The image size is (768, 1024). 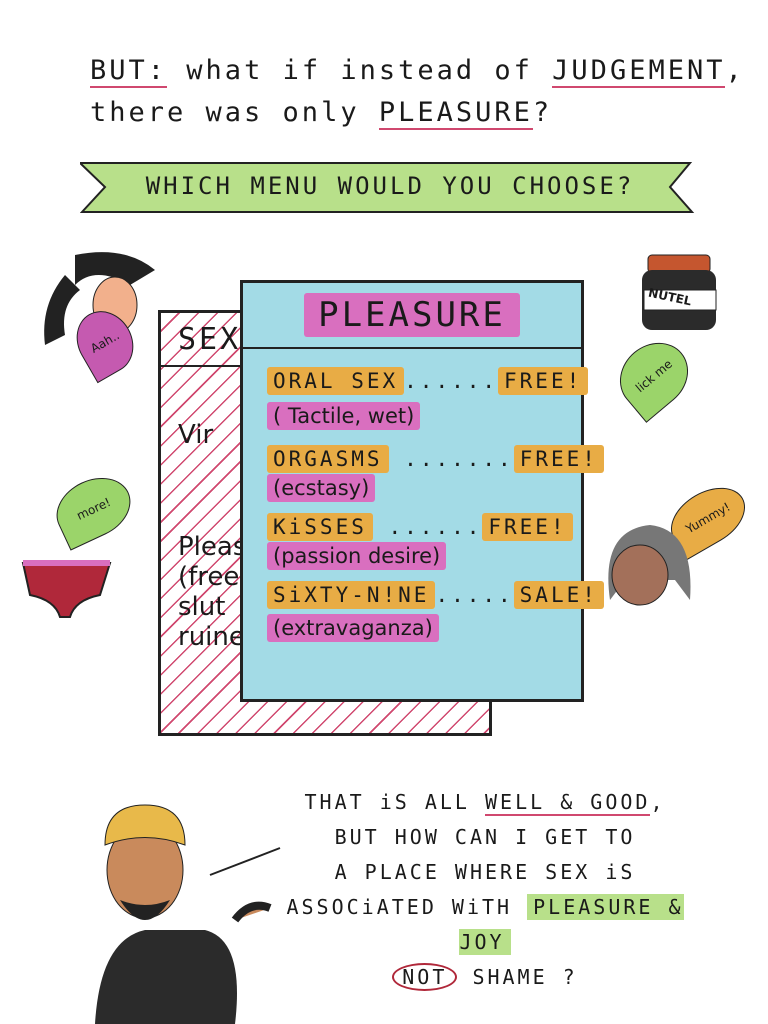 What do you see at coordinates (212, 547) in the screenshot?
I see `sex-menu-line: Pleas` at bounding box center [212, 547].